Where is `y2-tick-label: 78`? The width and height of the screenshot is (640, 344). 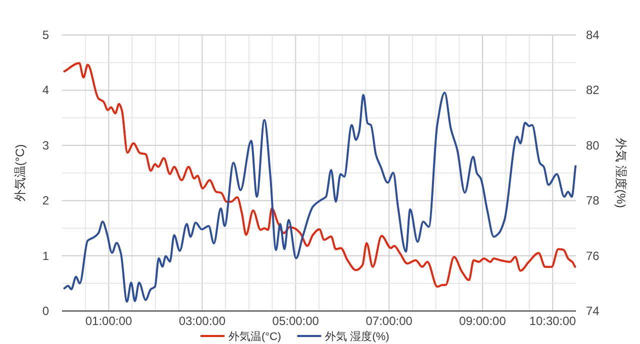
y2-tick-label: 78 is located at coordinates (593, 201).